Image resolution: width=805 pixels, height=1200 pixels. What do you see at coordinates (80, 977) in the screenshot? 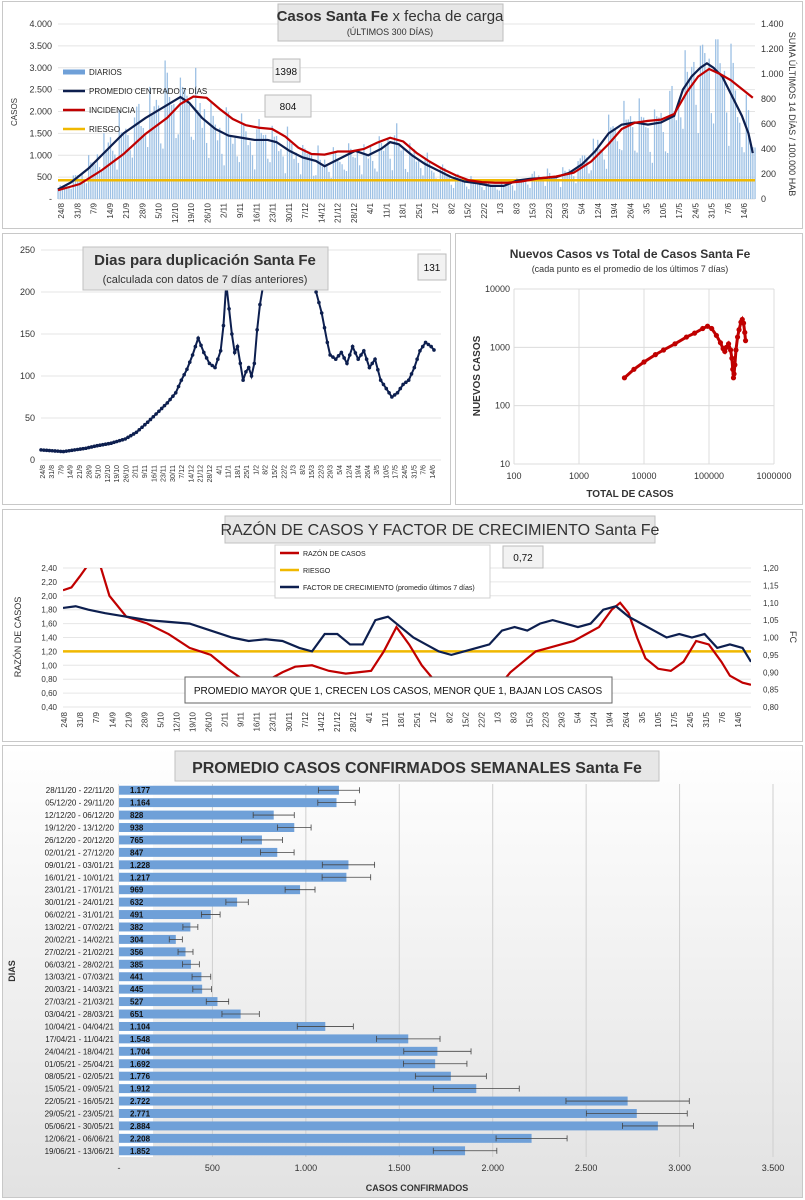
I see `category-label: 13/03/21 - 07/03/21` at bounding box center [80, 977].